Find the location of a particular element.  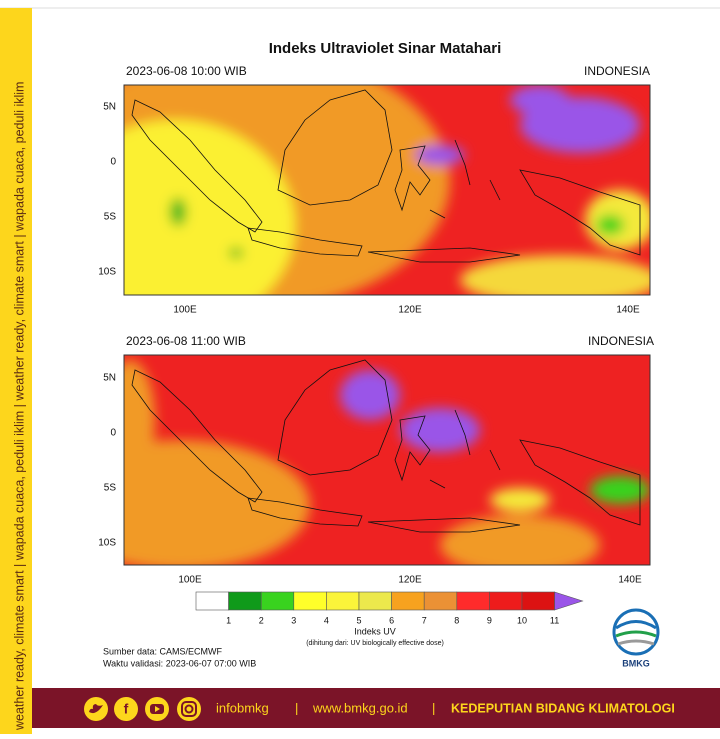

panel-time: 2023-06-08 10:00 WIB is located at coordinates (186, 71).